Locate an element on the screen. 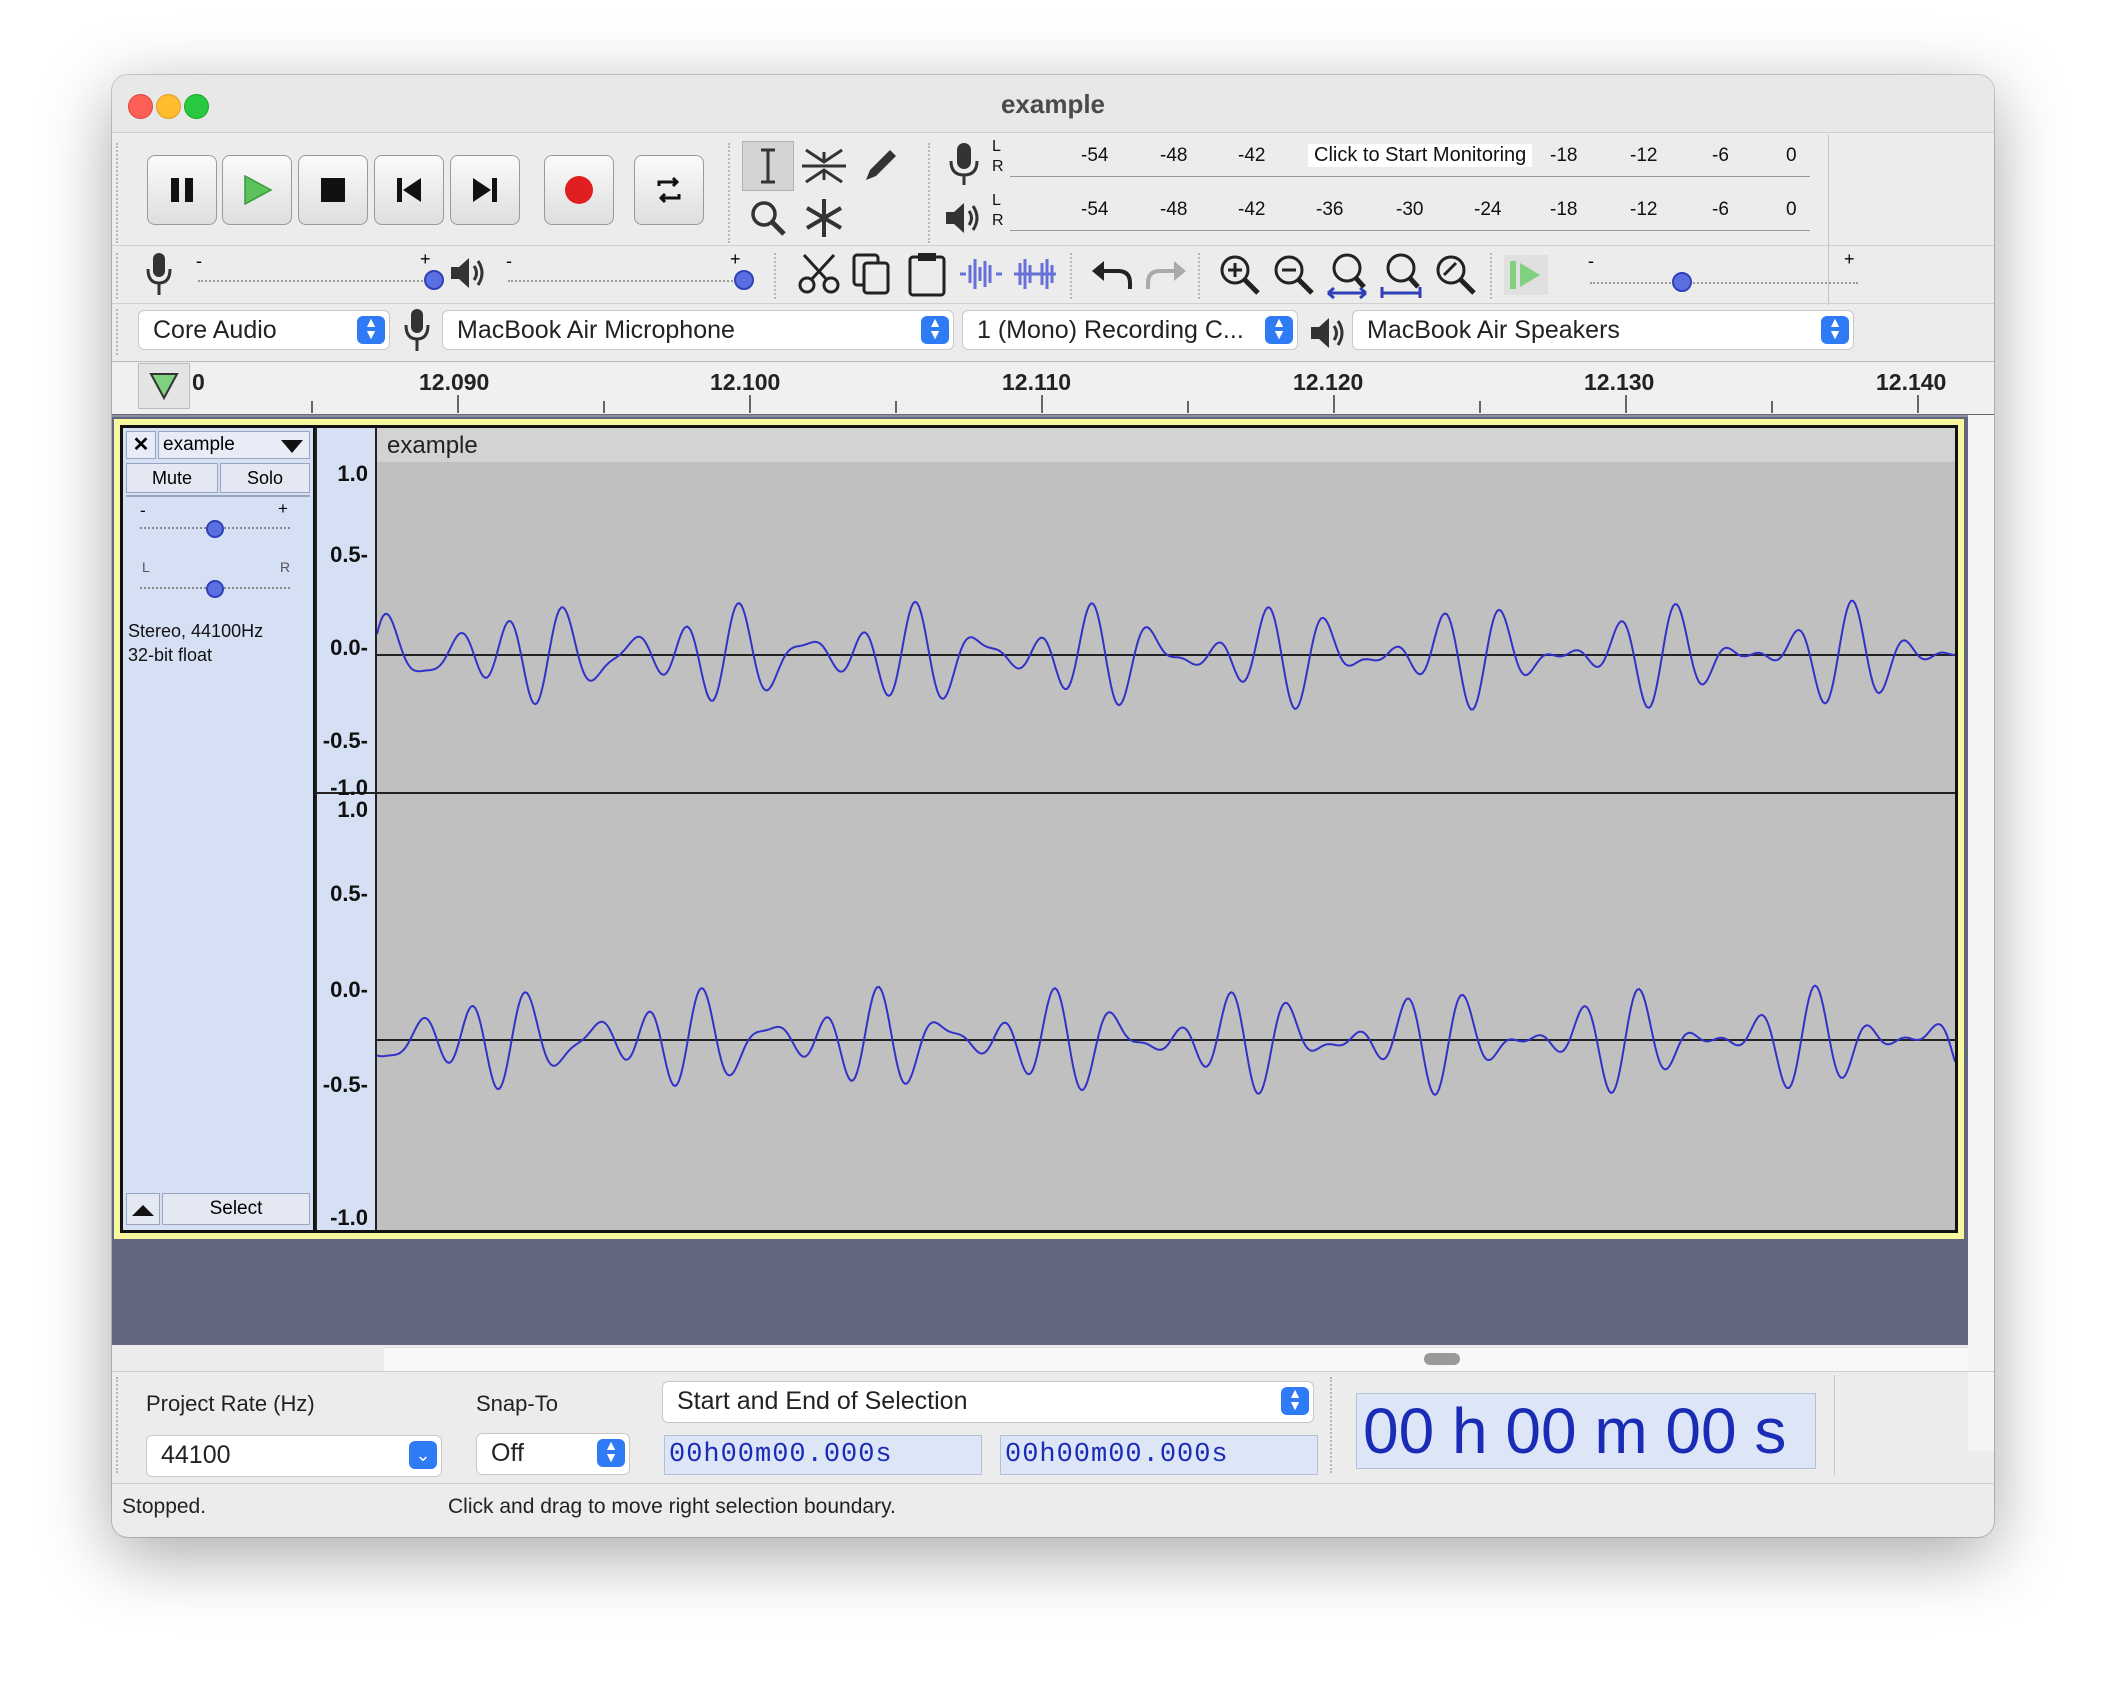  selection-tool is located at coordinates (768, 166).